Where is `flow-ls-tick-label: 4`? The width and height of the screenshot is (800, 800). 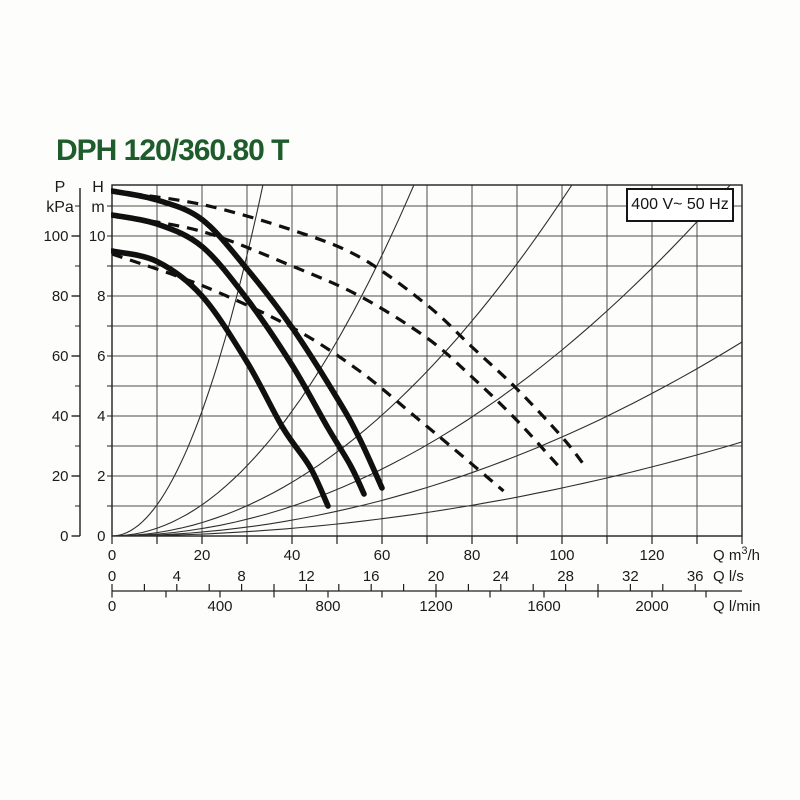
flow-ls-tick-label: 4 is located at coordinates (177, 576).